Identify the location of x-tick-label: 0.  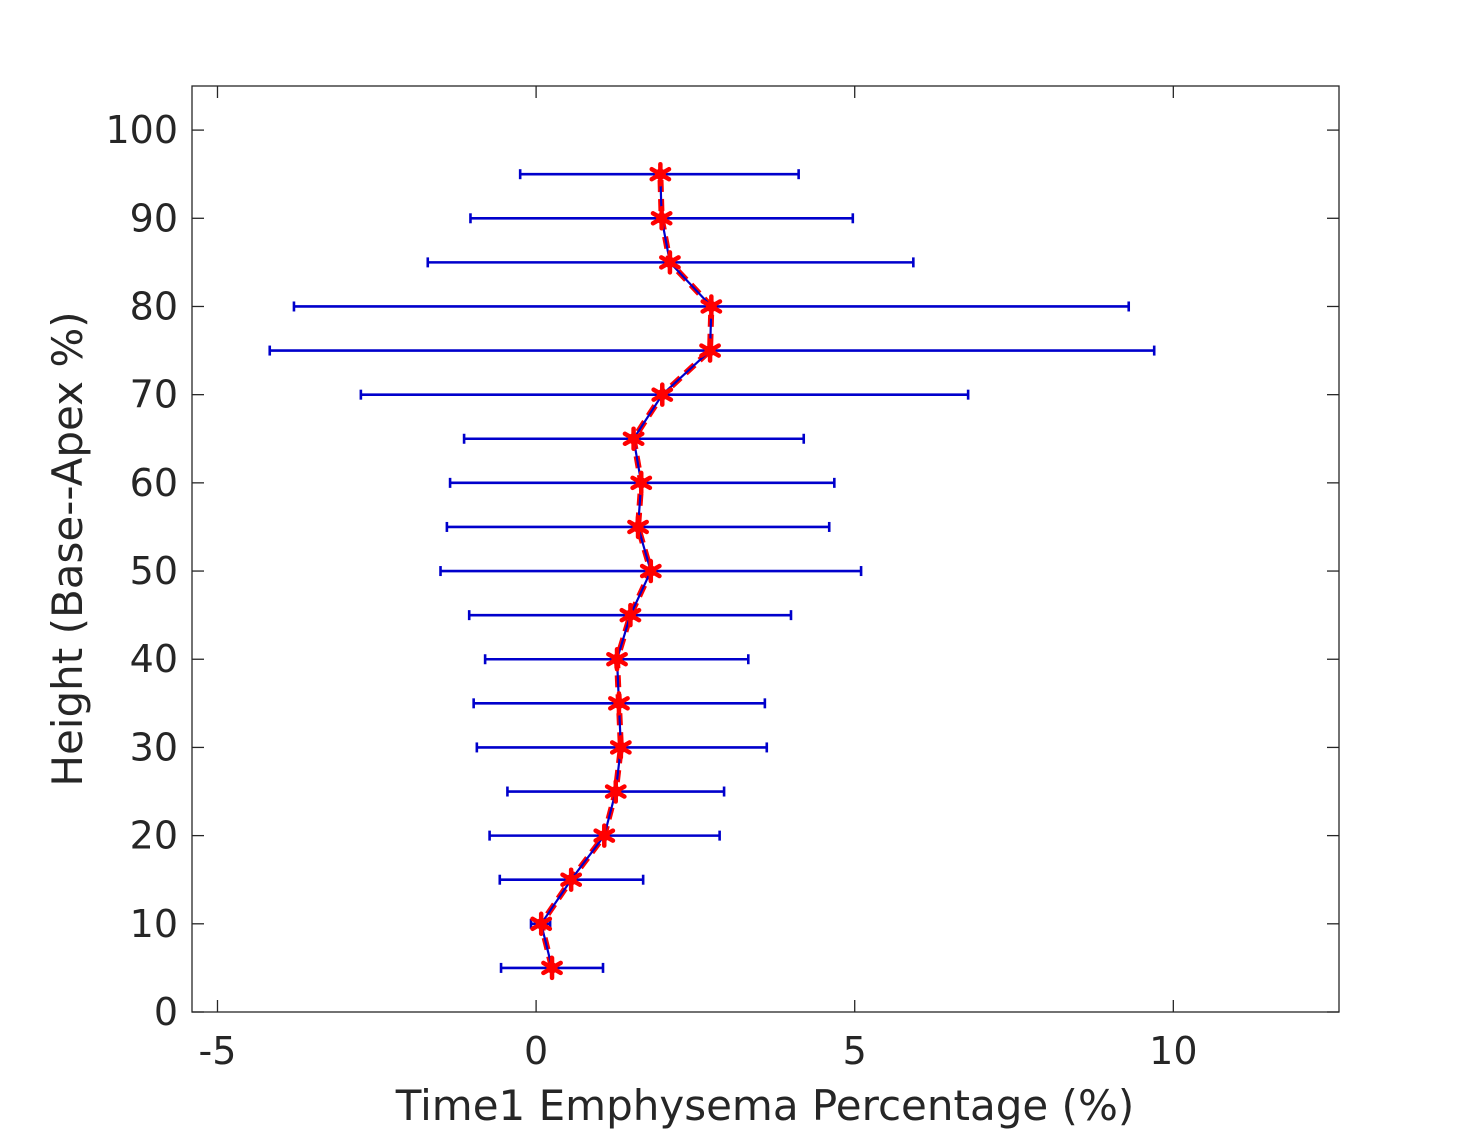
(536, 1051).